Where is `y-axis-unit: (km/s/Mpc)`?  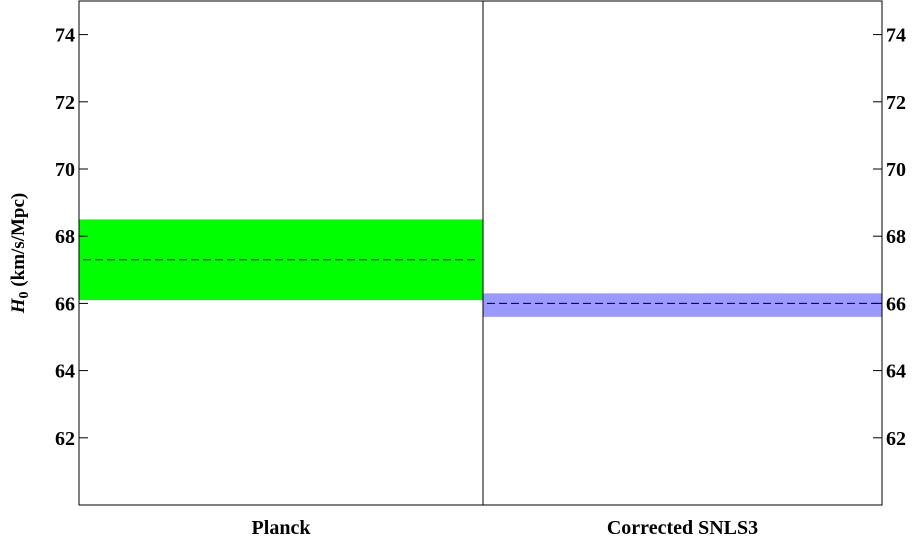 y-axis-unit: (km/s/Mpc) is located at coordinates (18, 242).